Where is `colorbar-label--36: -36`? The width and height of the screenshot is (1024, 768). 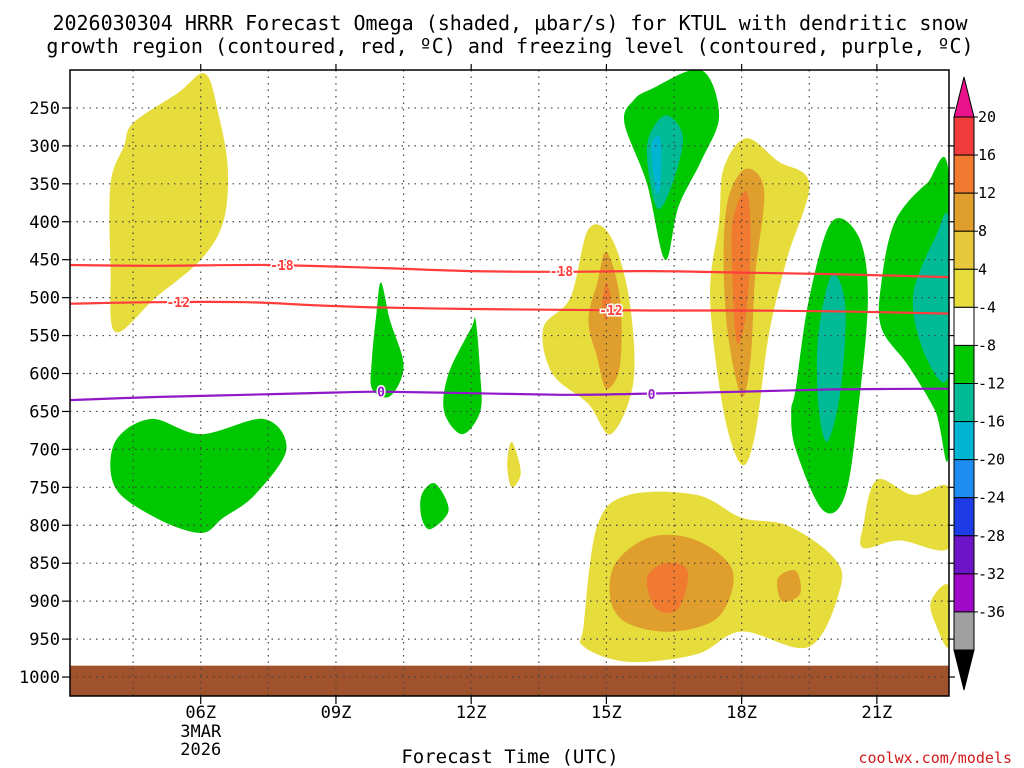
colorbar-label--36: -36 is located at coordinates (991, 612).